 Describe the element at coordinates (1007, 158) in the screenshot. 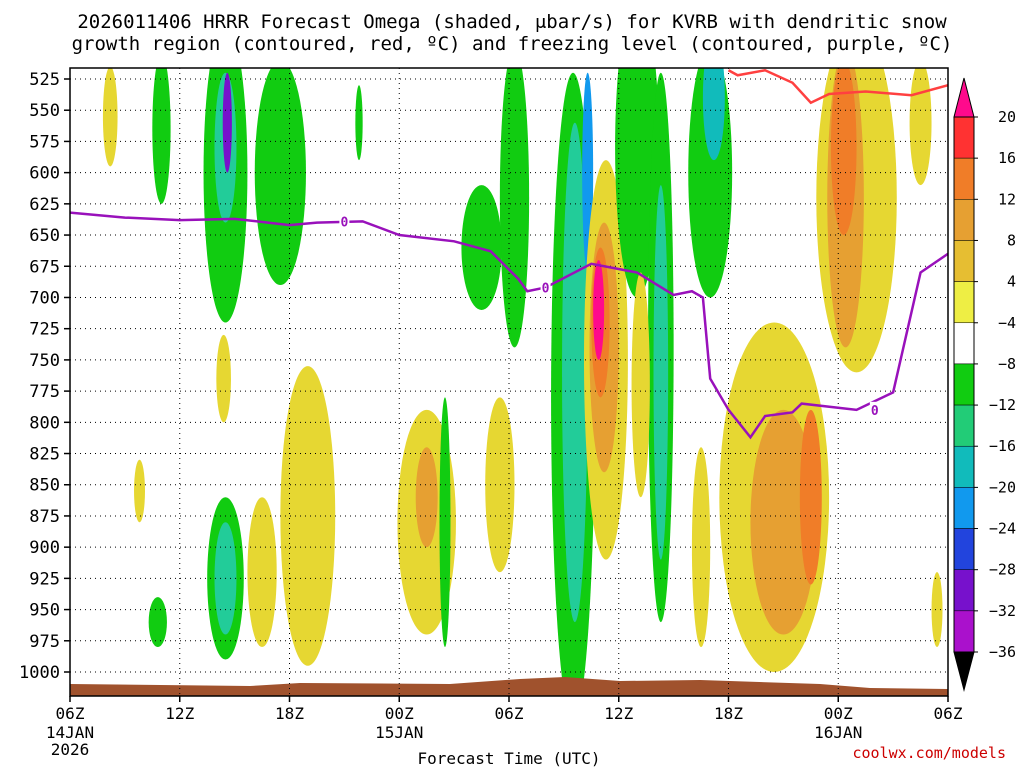

I see `colorbar-label-1: 16` at that location.